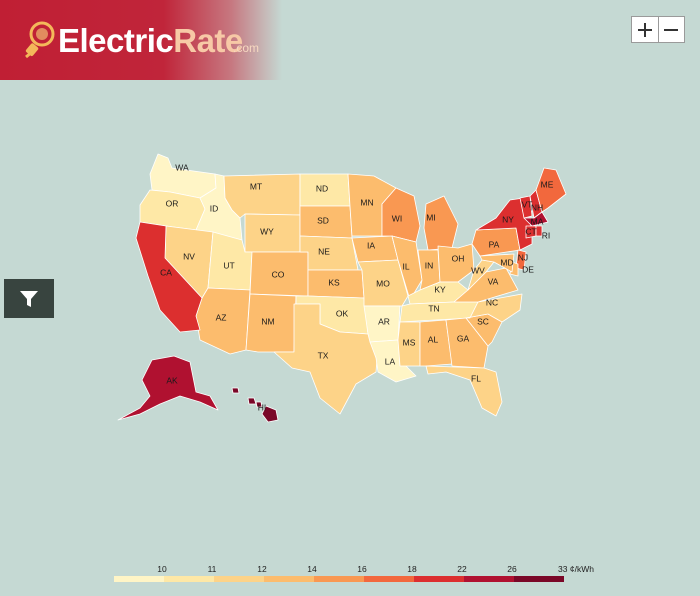  Describe the element at coordinates (375, 569) in the screenshot. I see `legend-ticks: 10 11 12 14 16 18 22 26 33 ¢/kWh` at that location.